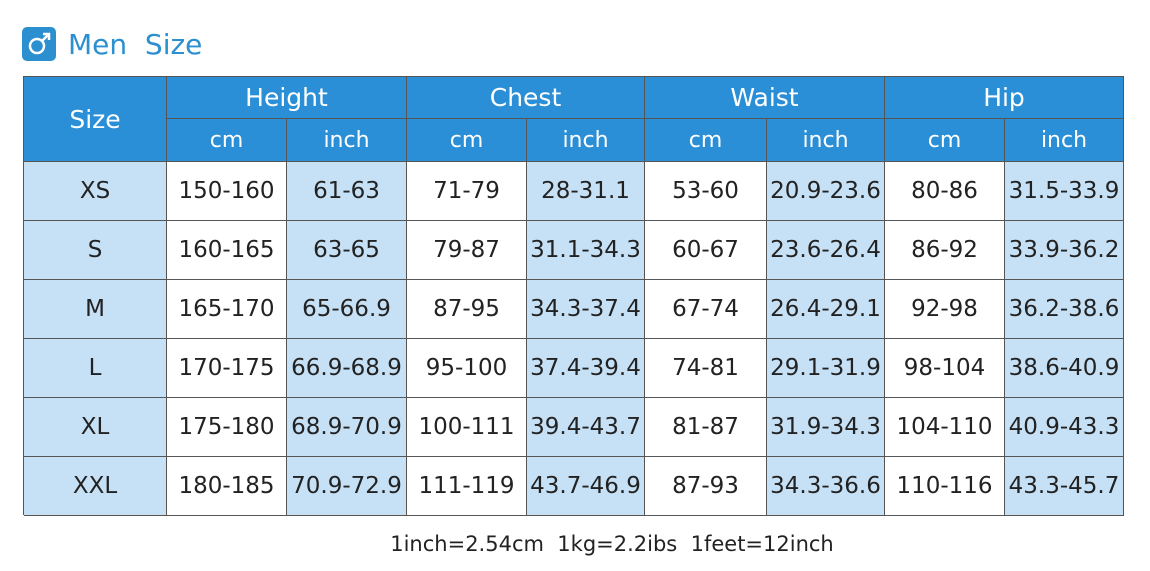  I want to click on size-value: 31.9-34.3, so click(826, 427).